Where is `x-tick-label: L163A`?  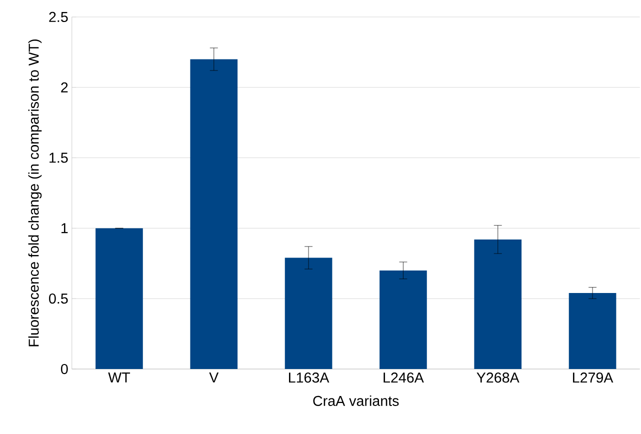
x-tick-label: L163A is located at coordinates (309, 377).